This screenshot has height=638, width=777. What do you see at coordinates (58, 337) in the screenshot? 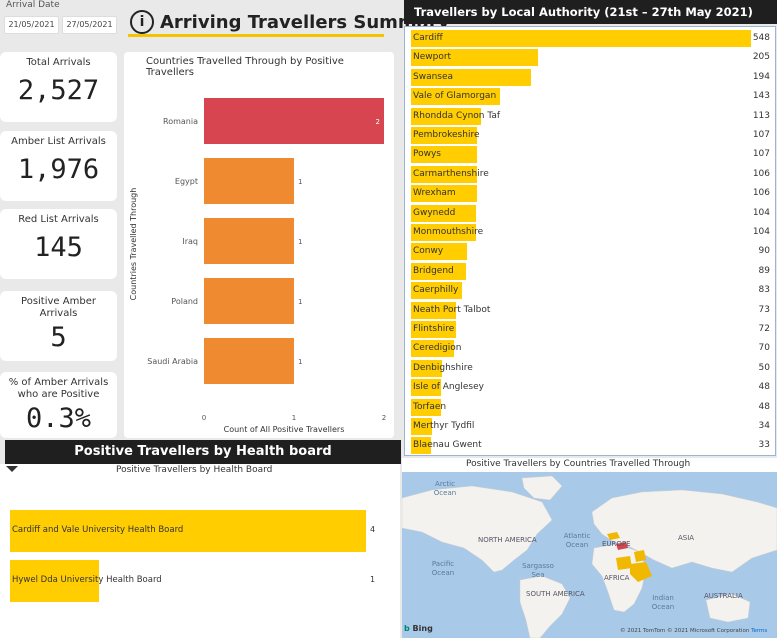
I see `kpi-value: 5` at bounding box center [58, 337].